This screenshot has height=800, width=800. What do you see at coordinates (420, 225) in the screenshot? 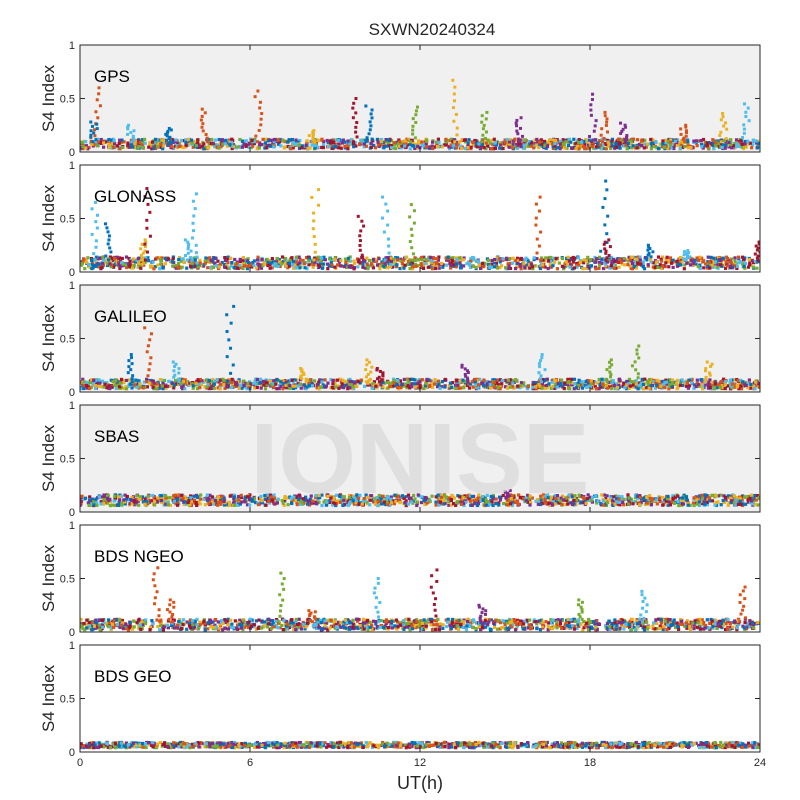
I see `data-marks` at bounding box center [420, 225].